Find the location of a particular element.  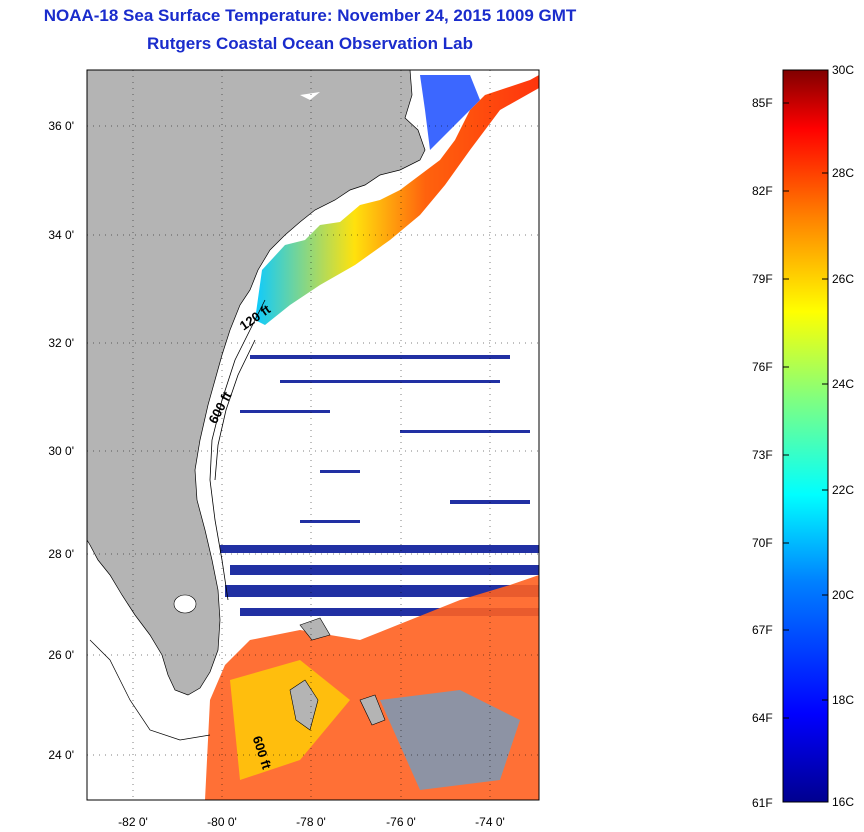

colorbar is located at coordinates (805, 436).